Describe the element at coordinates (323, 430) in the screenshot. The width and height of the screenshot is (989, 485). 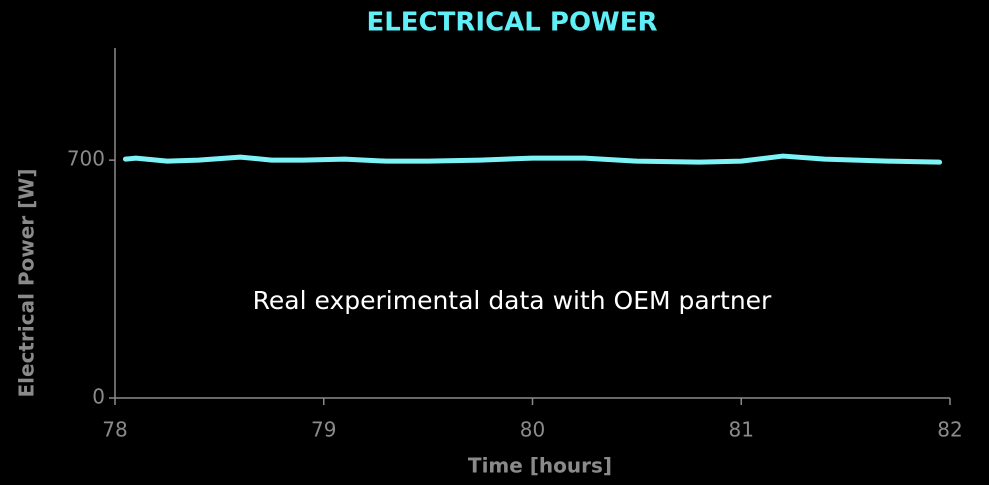
I see `x-tick-label: 79` at that location.